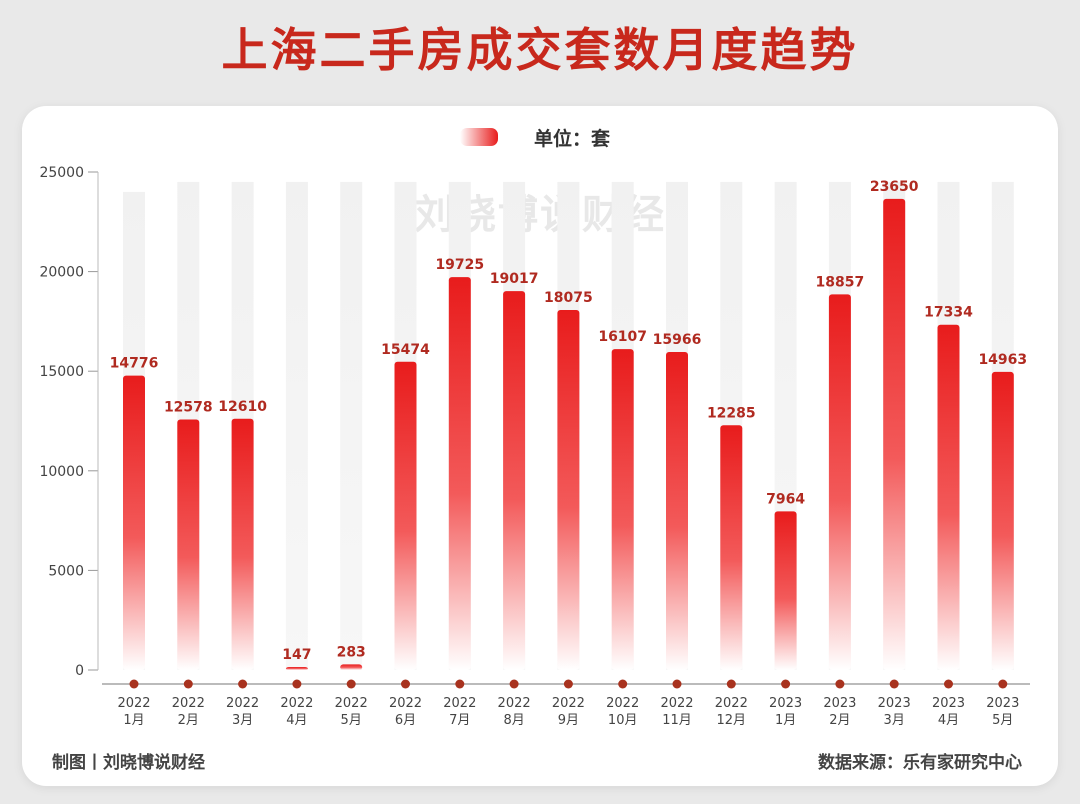 The image size is (1080, 804). I want to click on x-tick-month: 12月, so click(732, 720).